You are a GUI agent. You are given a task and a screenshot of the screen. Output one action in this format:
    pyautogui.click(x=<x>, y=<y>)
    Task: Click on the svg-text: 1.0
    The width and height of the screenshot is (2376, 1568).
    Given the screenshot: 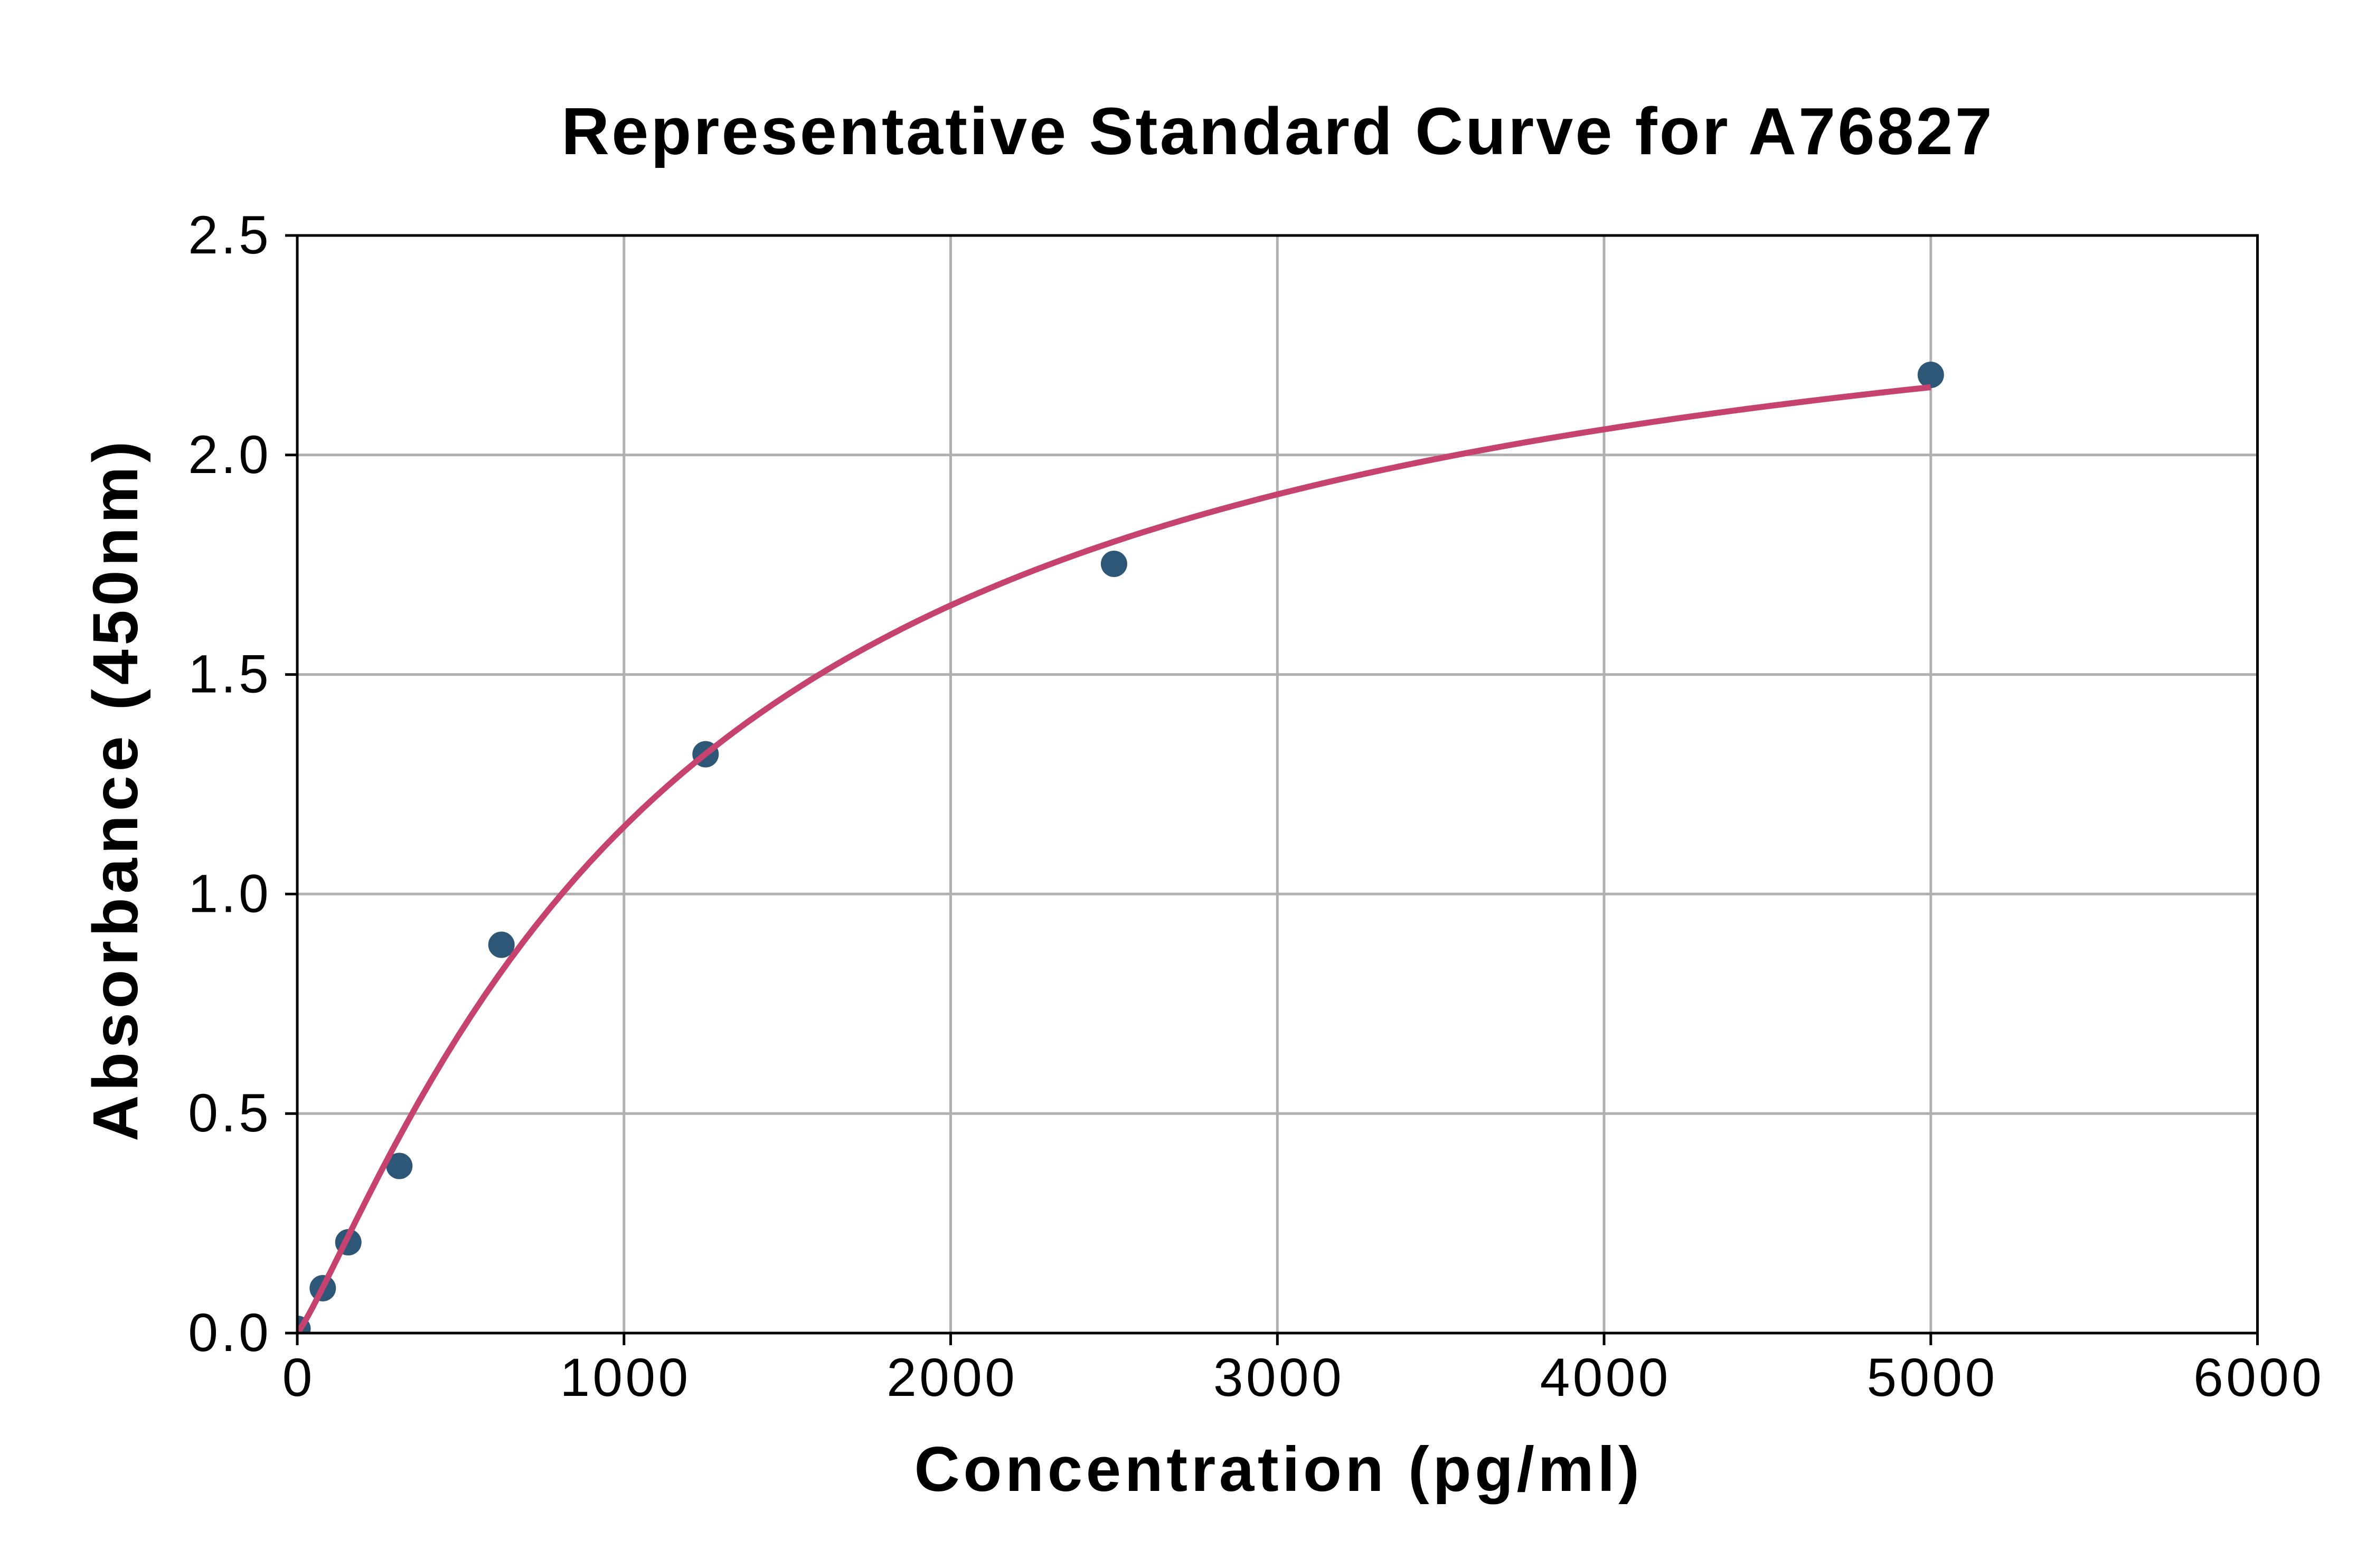 What is the action you would take?
    pyautogui.click(x=230, y=893)
    